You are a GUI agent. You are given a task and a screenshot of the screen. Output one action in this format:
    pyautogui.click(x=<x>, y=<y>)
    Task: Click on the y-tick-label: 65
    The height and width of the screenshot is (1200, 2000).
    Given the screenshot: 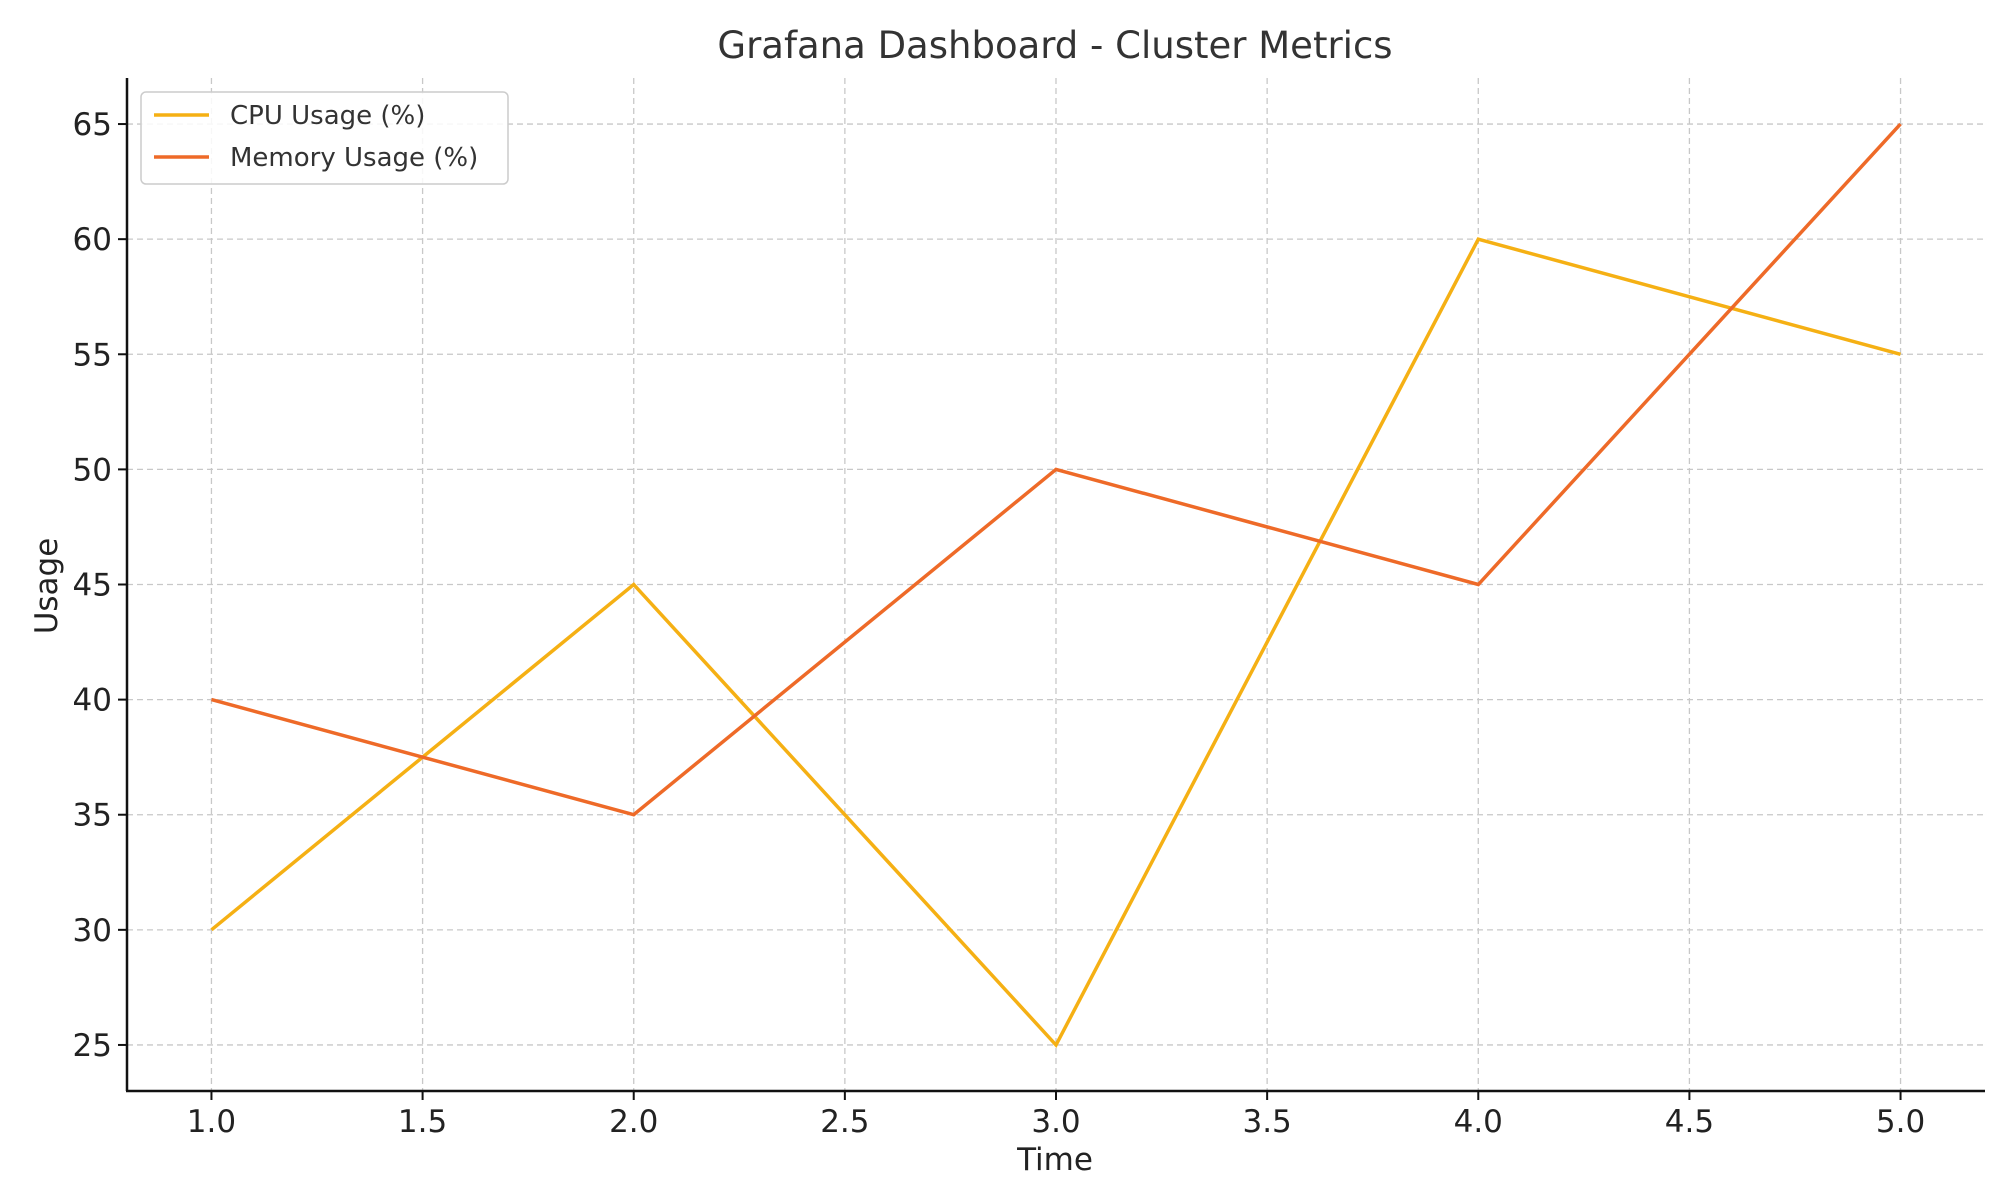 What is the action you would take?
    pyautogui.click(x=92, y=125)
    